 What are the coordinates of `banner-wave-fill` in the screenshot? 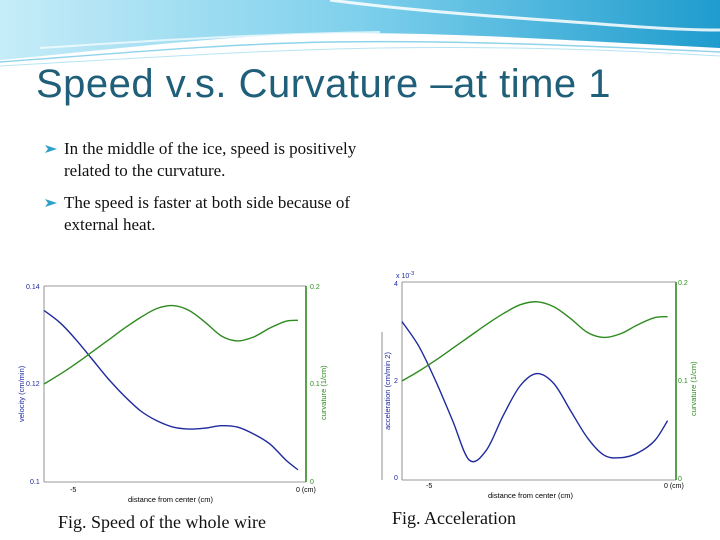 It's located at (360, 30).